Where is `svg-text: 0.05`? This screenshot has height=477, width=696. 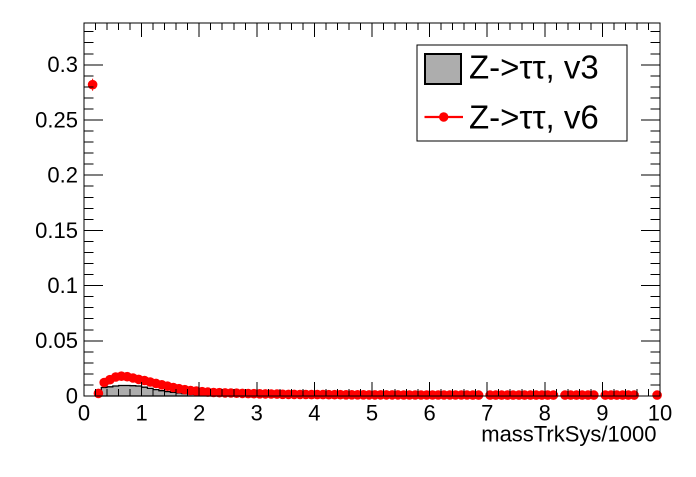
svg-text: 0.05 is located at coordinates (56, 340).